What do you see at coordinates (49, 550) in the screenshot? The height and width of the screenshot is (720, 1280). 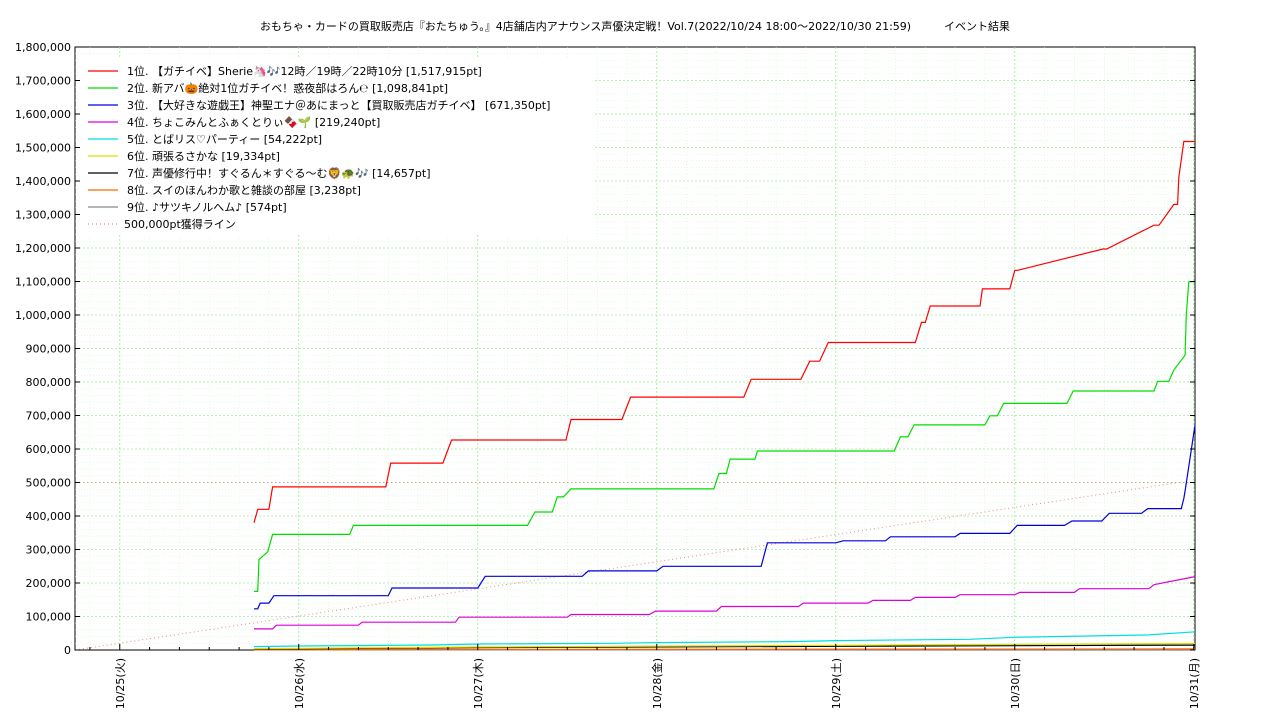 I see `y-tick-label: 300,000` at bounding box center [49, 550].